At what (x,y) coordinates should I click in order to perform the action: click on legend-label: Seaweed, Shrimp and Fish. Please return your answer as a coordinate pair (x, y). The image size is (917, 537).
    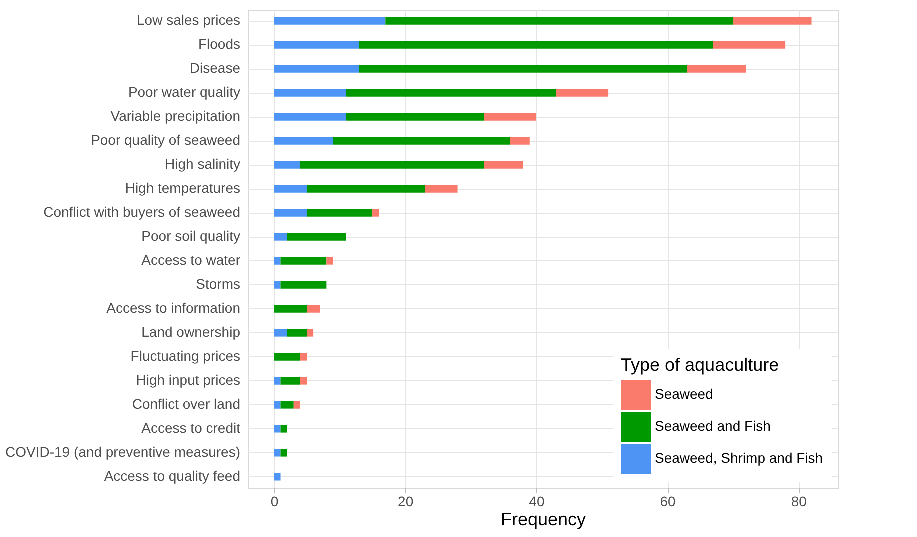
    Looking at the image, I should click on (739, 458).